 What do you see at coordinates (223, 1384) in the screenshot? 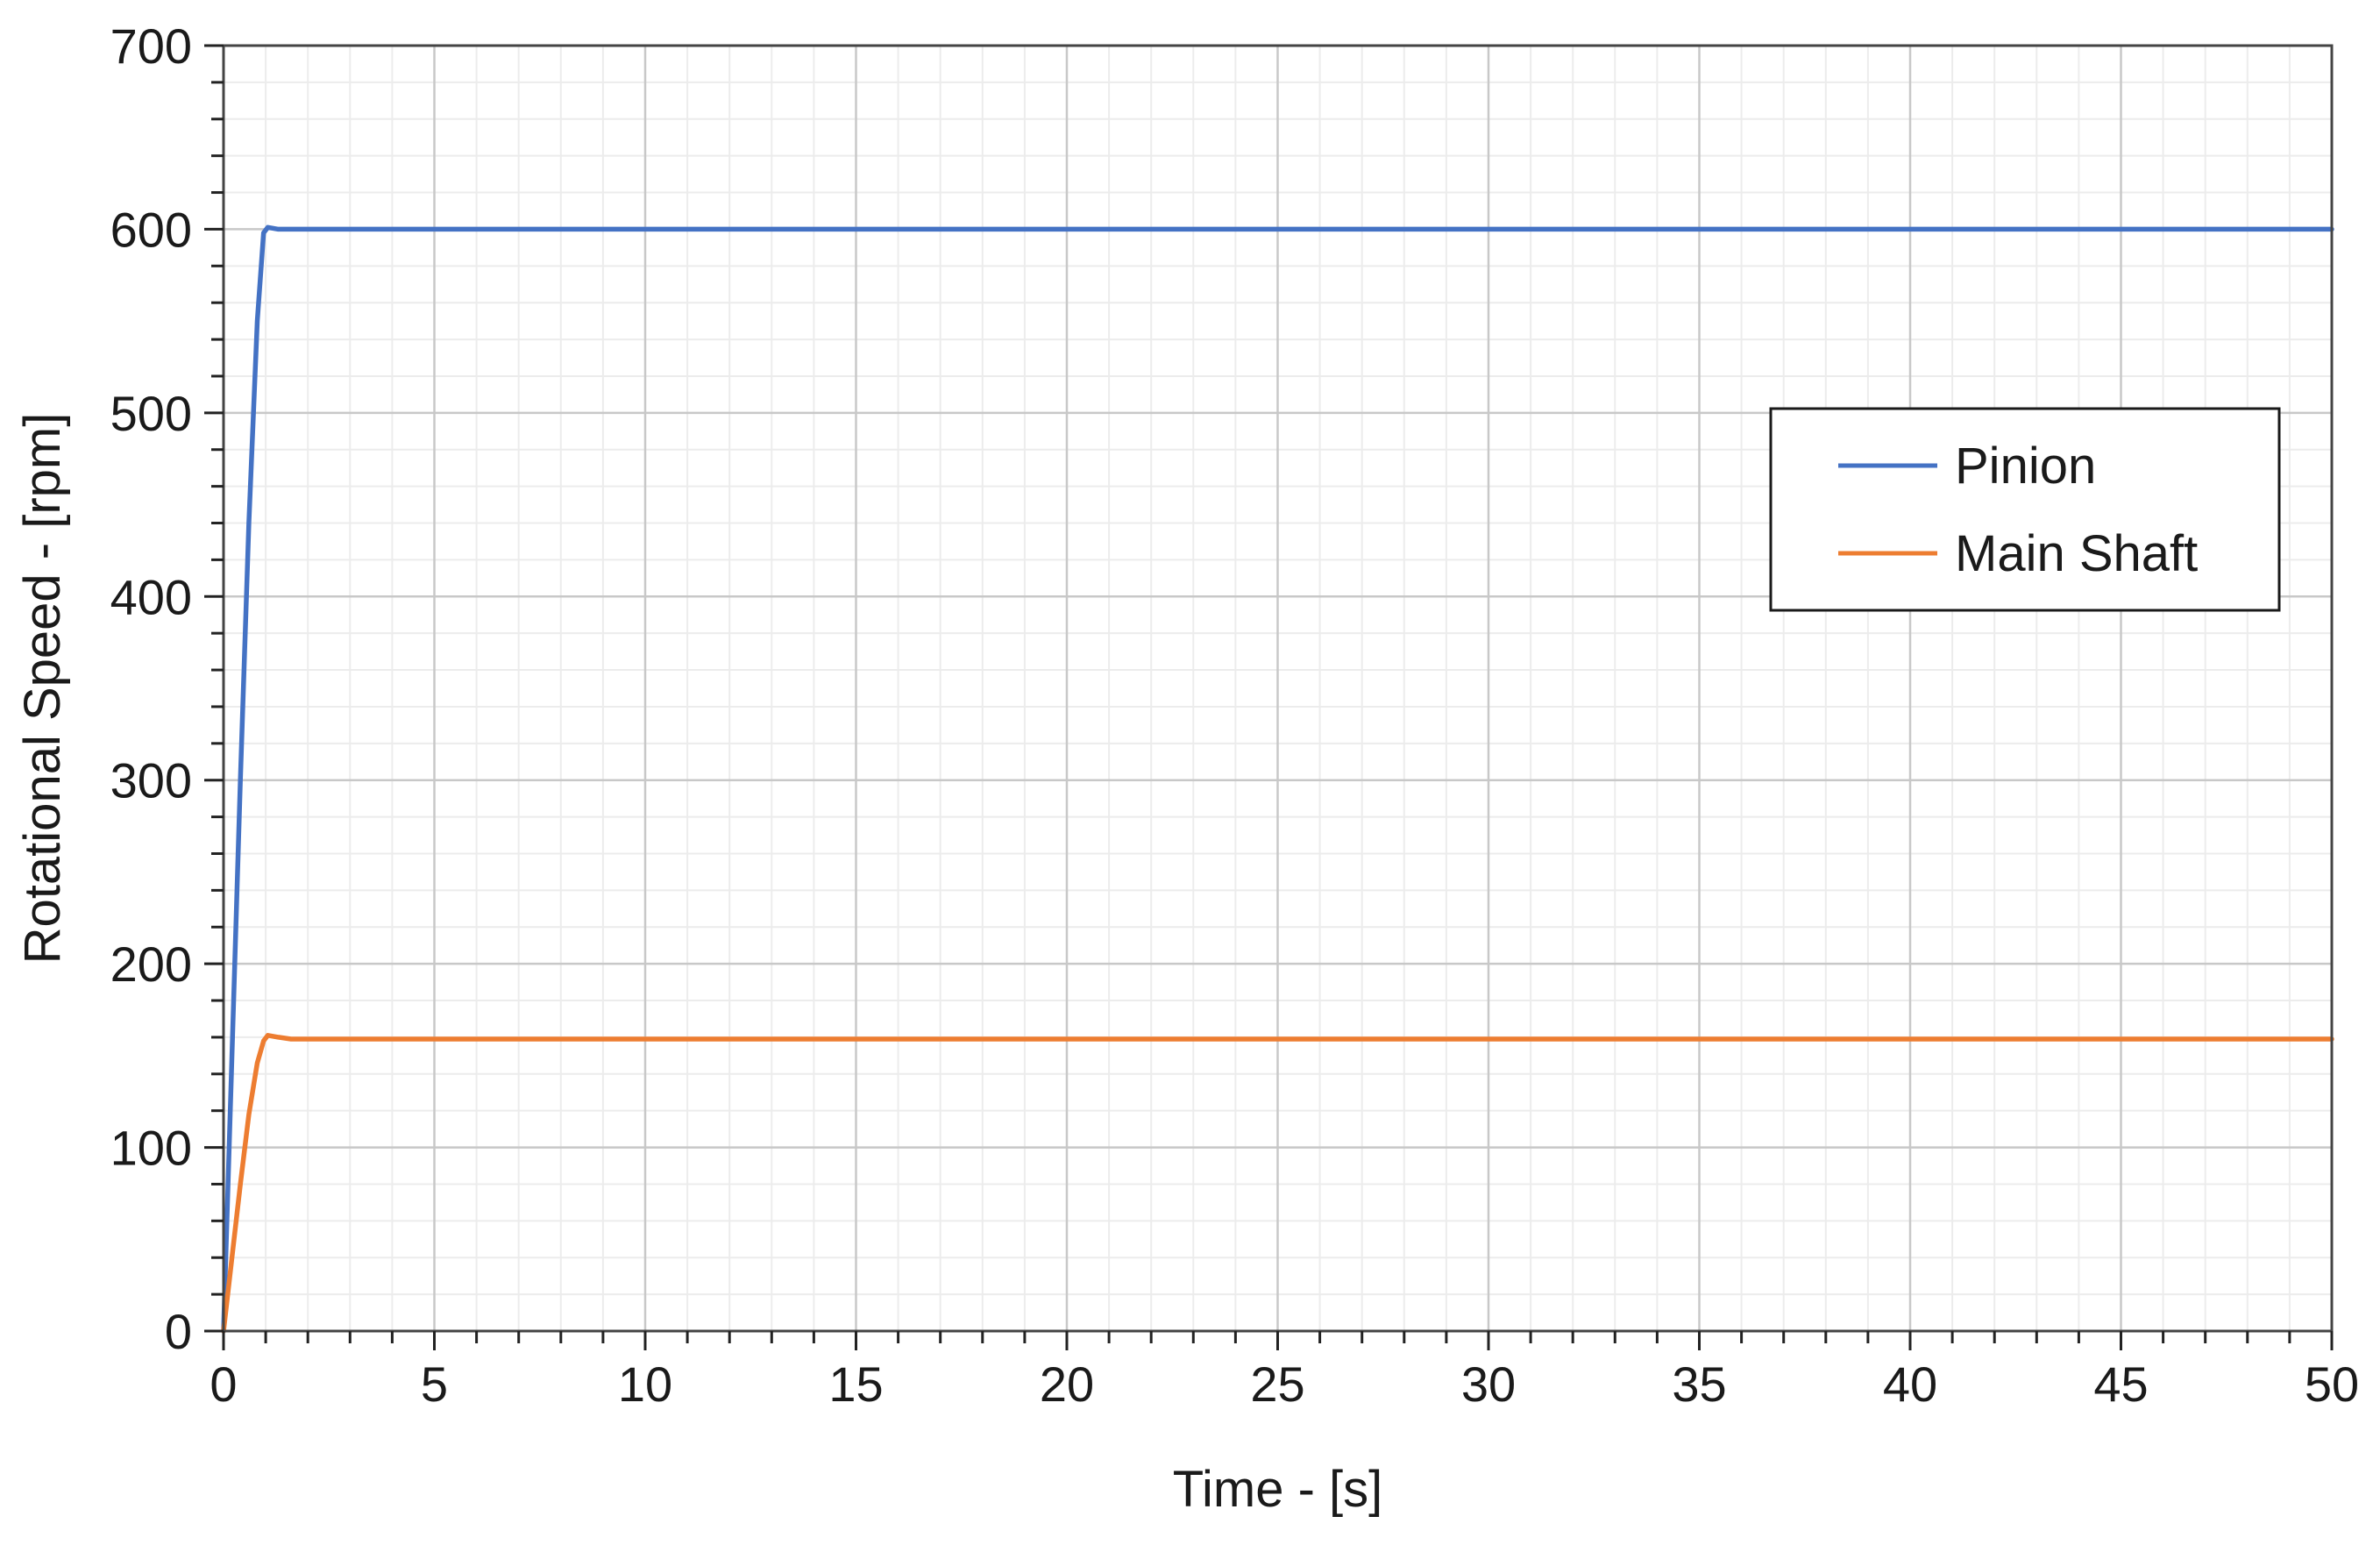
I see `x-tick-label: 0` at bounding box center [223, 1384].